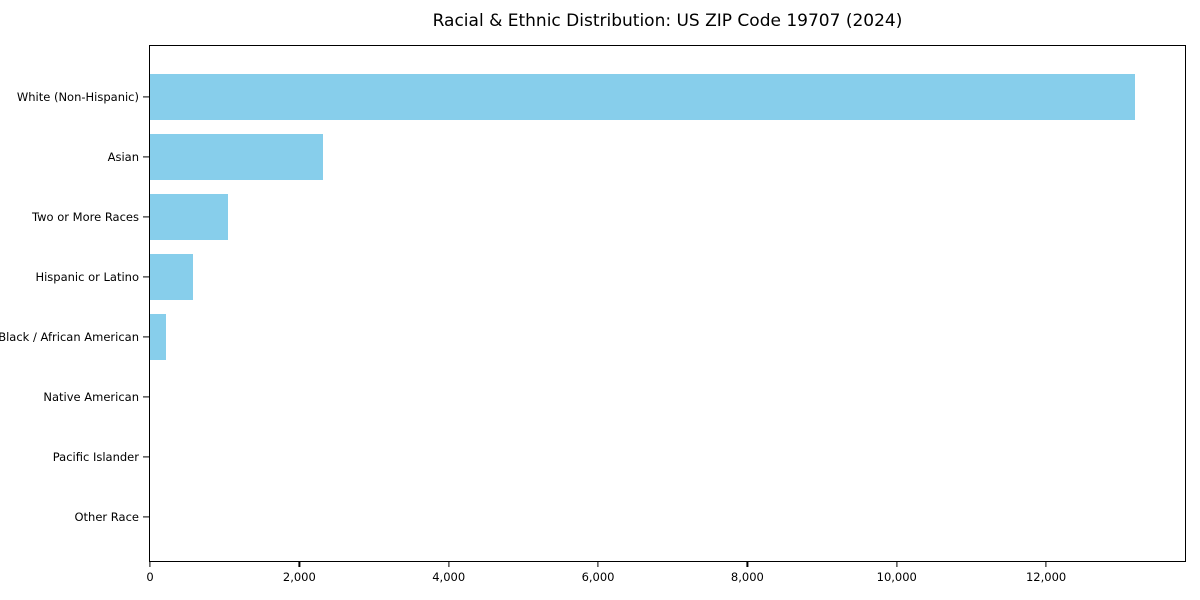  I want to click on y-tick-label: Other Race, so click(107, 517).